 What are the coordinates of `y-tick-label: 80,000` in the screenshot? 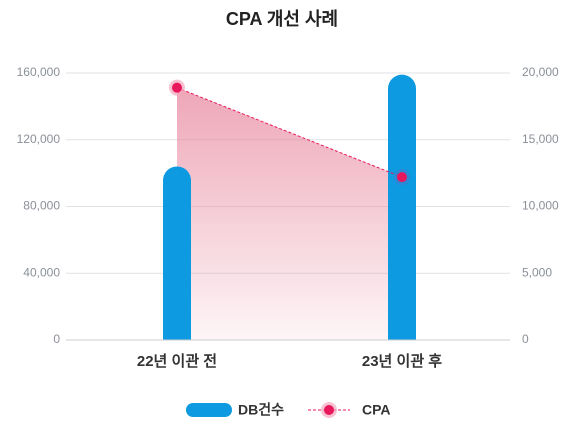 It's located at (41, 206).